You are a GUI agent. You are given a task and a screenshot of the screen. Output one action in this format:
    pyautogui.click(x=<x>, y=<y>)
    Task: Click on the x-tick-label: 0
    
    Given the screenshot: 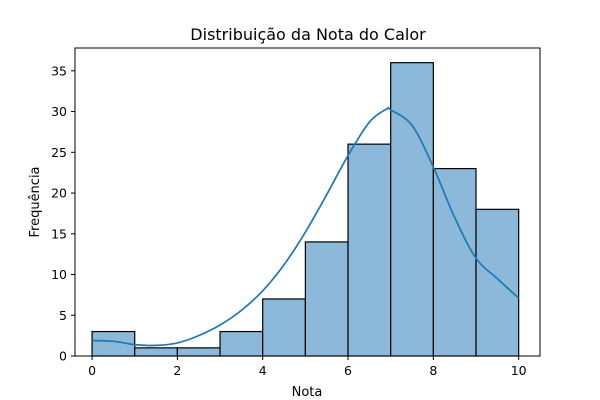 What is the action you would take?
    pyautogui.click(x=92, y=370)
    